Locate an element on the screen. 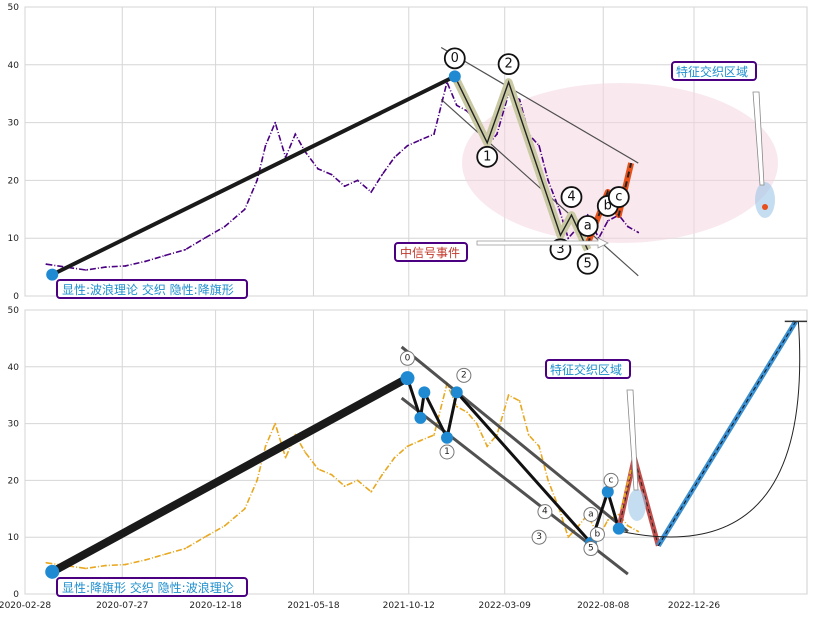 The height and width of the screenshot is (617, 813). orange-dash is located at coordinates (626, 489).